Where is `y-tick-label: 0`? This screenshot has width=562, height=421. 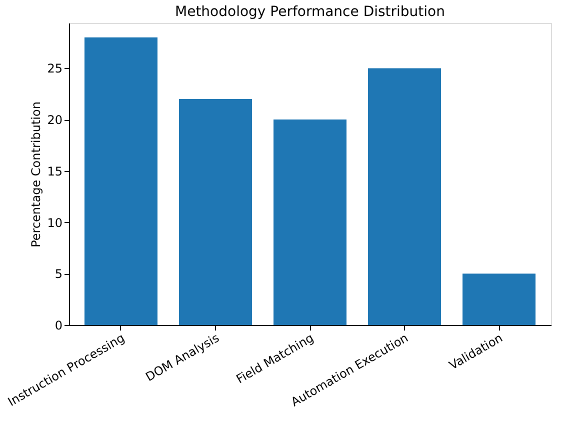
y-tick-label: 0 is located at coordinates (58, 325).